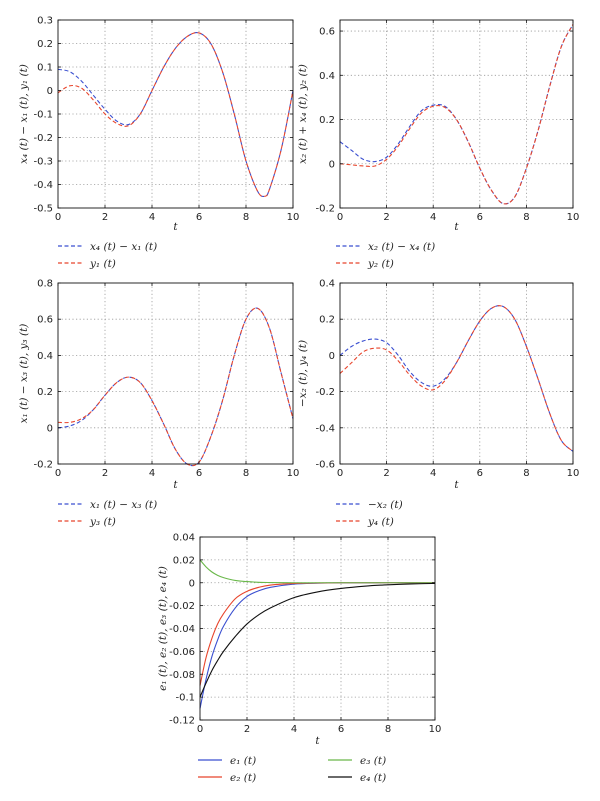 This screenshot has height=801, width=600. What do you see at coordinates (292, 769) in the screenshot?
I see `legend: e₁ (t) e₂ (t) e₃ (t) e₄ (t)` at bounding box center [292, 769].